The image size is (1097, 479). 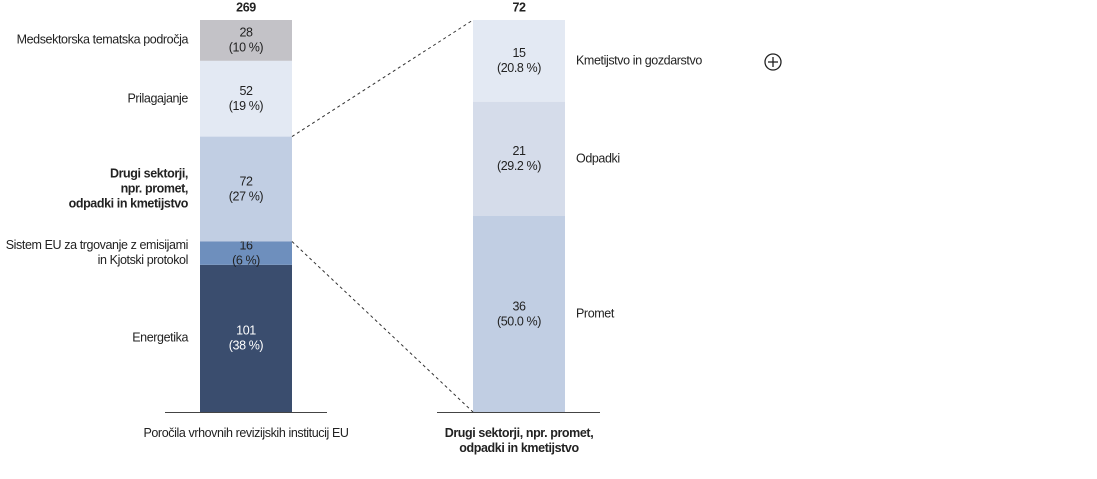 I want to click on total-label: 269, so click(x=246, y=7).